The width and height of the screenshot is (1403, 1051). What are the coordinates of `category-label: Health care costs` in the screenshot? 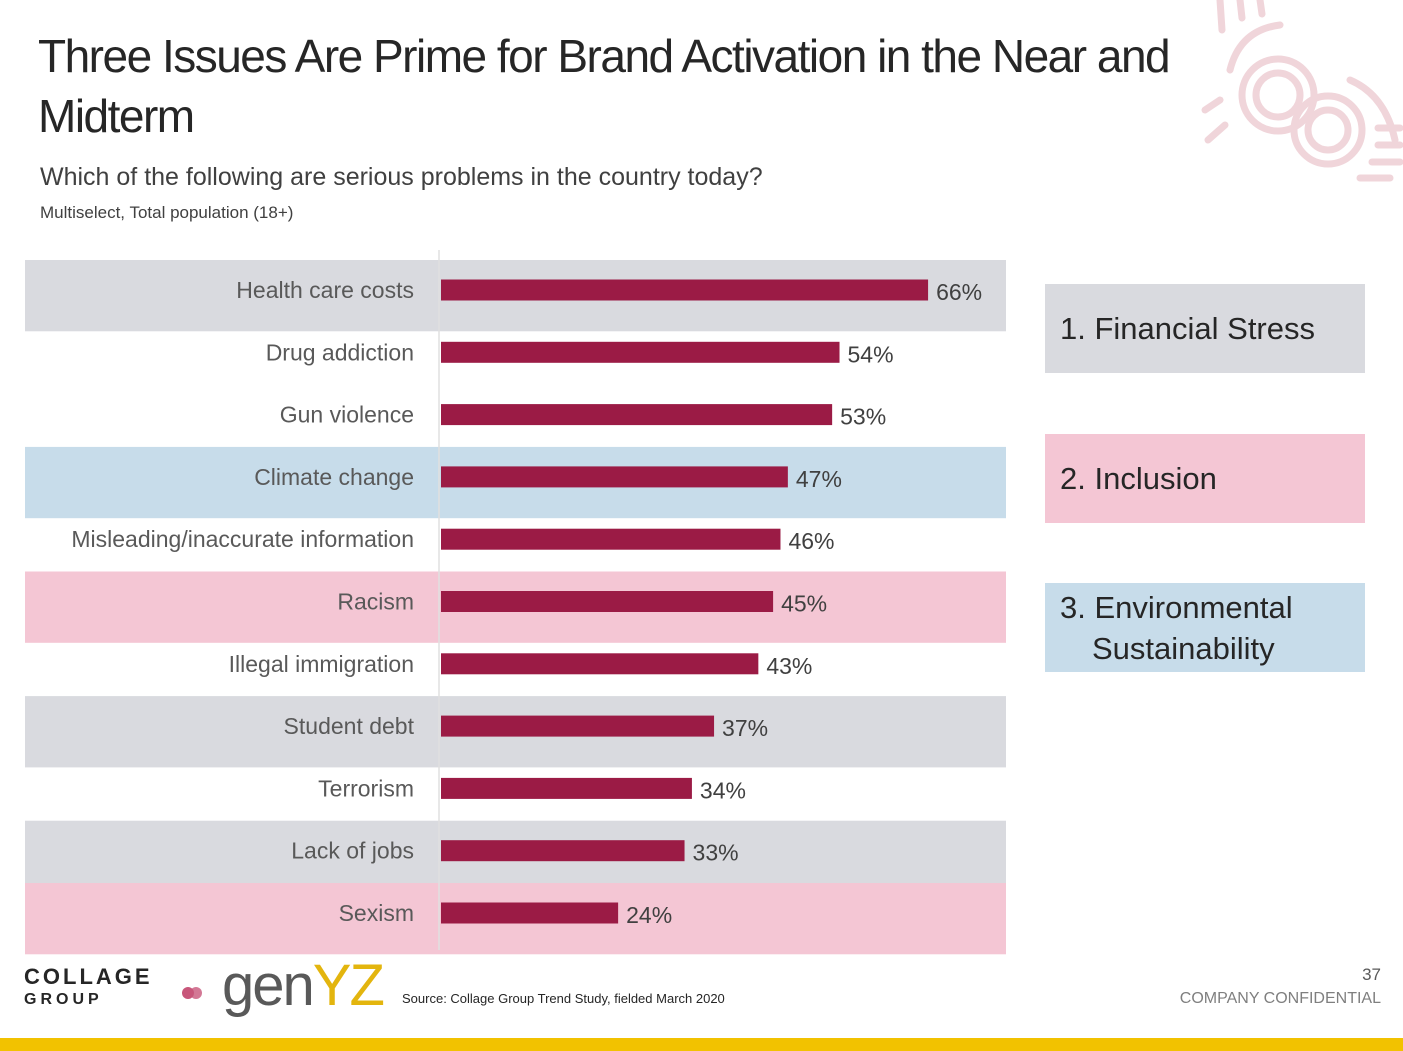 It's located at (325, 290).